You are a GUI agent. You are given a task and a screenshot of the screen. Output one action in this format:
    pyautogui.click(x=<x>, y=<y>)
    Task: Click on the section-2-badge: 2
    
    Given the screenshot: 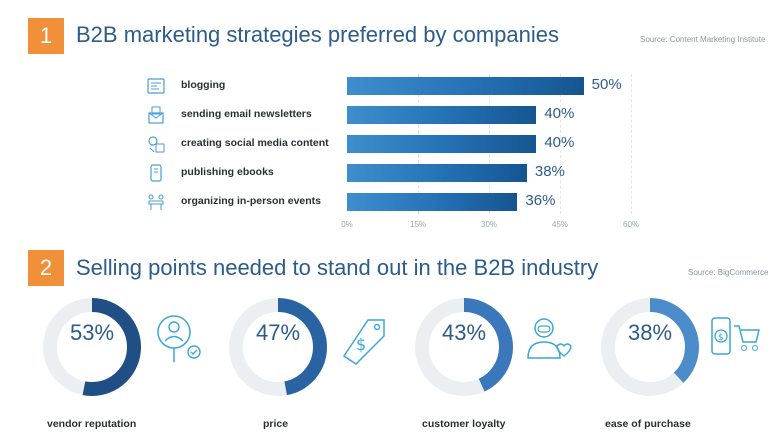 What is the action you would take?
    pyautogui.click(x=46, y=268)
    